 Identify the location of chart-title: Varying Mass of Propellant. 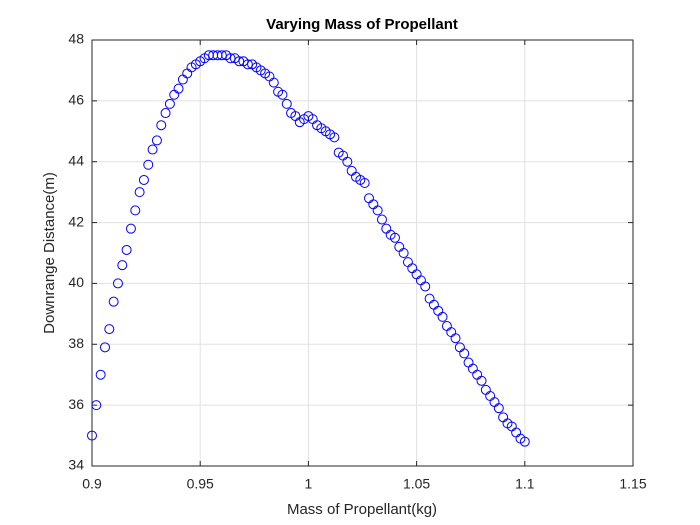
(362, 24).